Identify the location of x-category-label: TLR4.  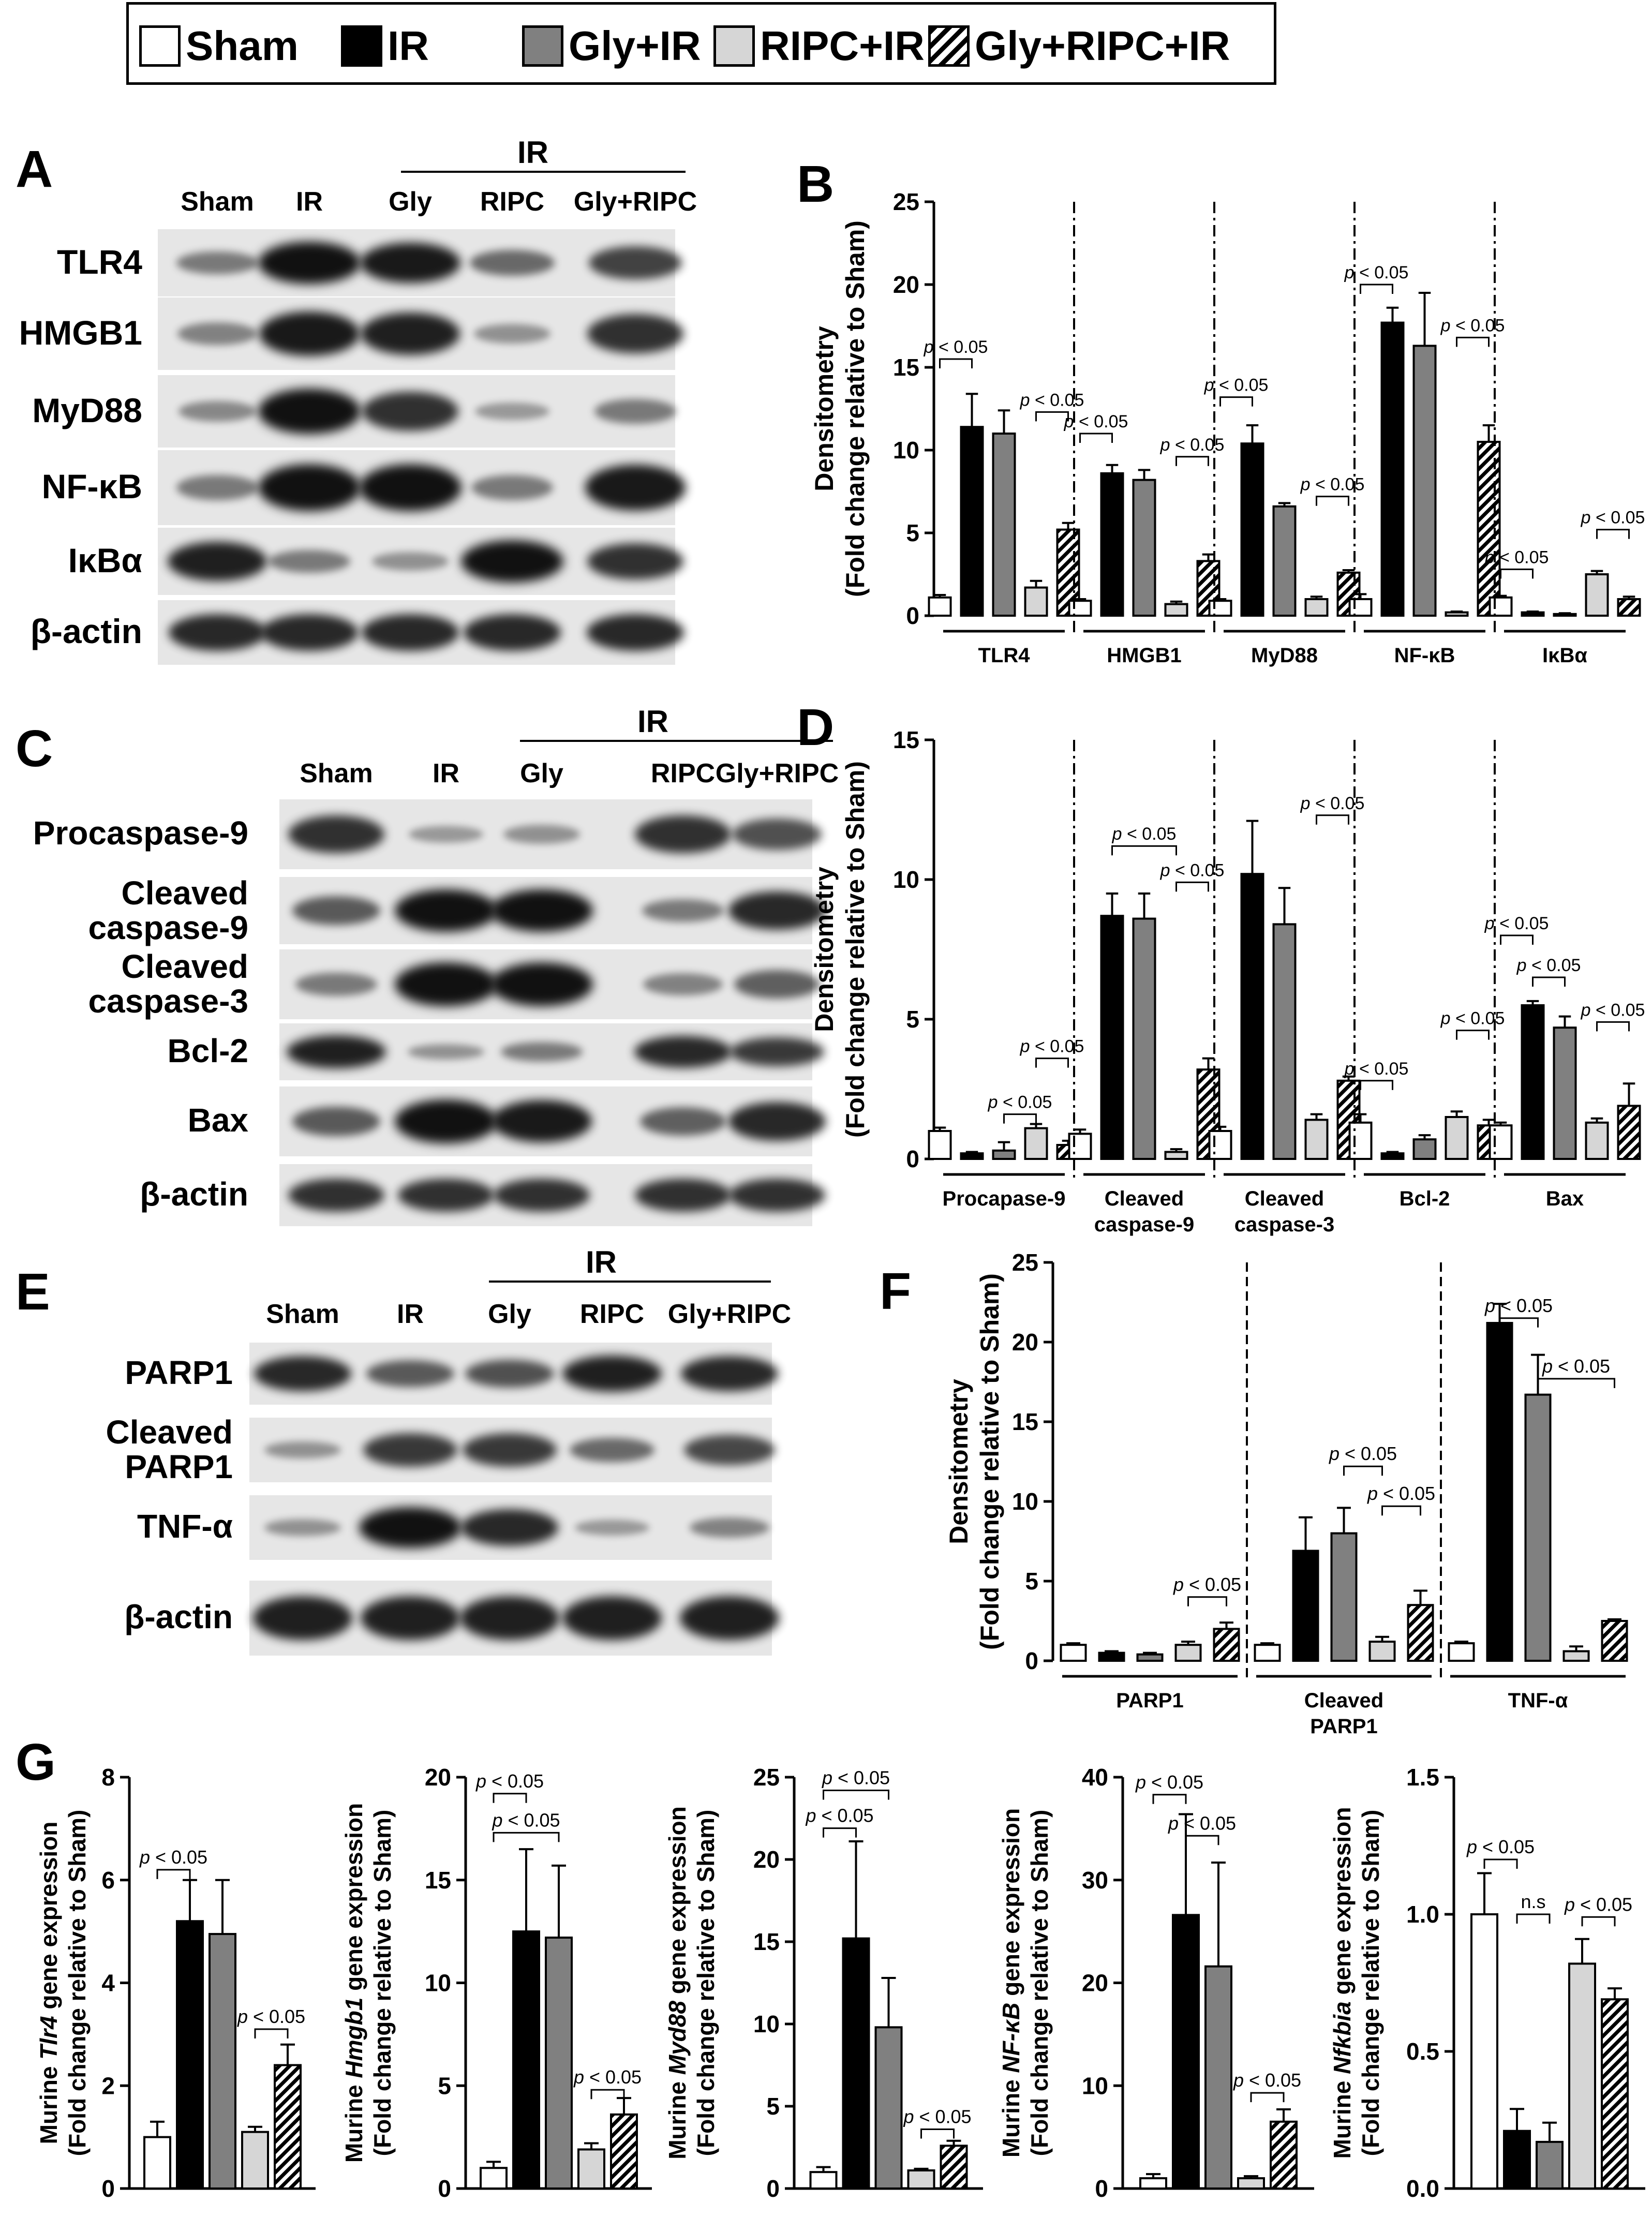
(1005, 656).